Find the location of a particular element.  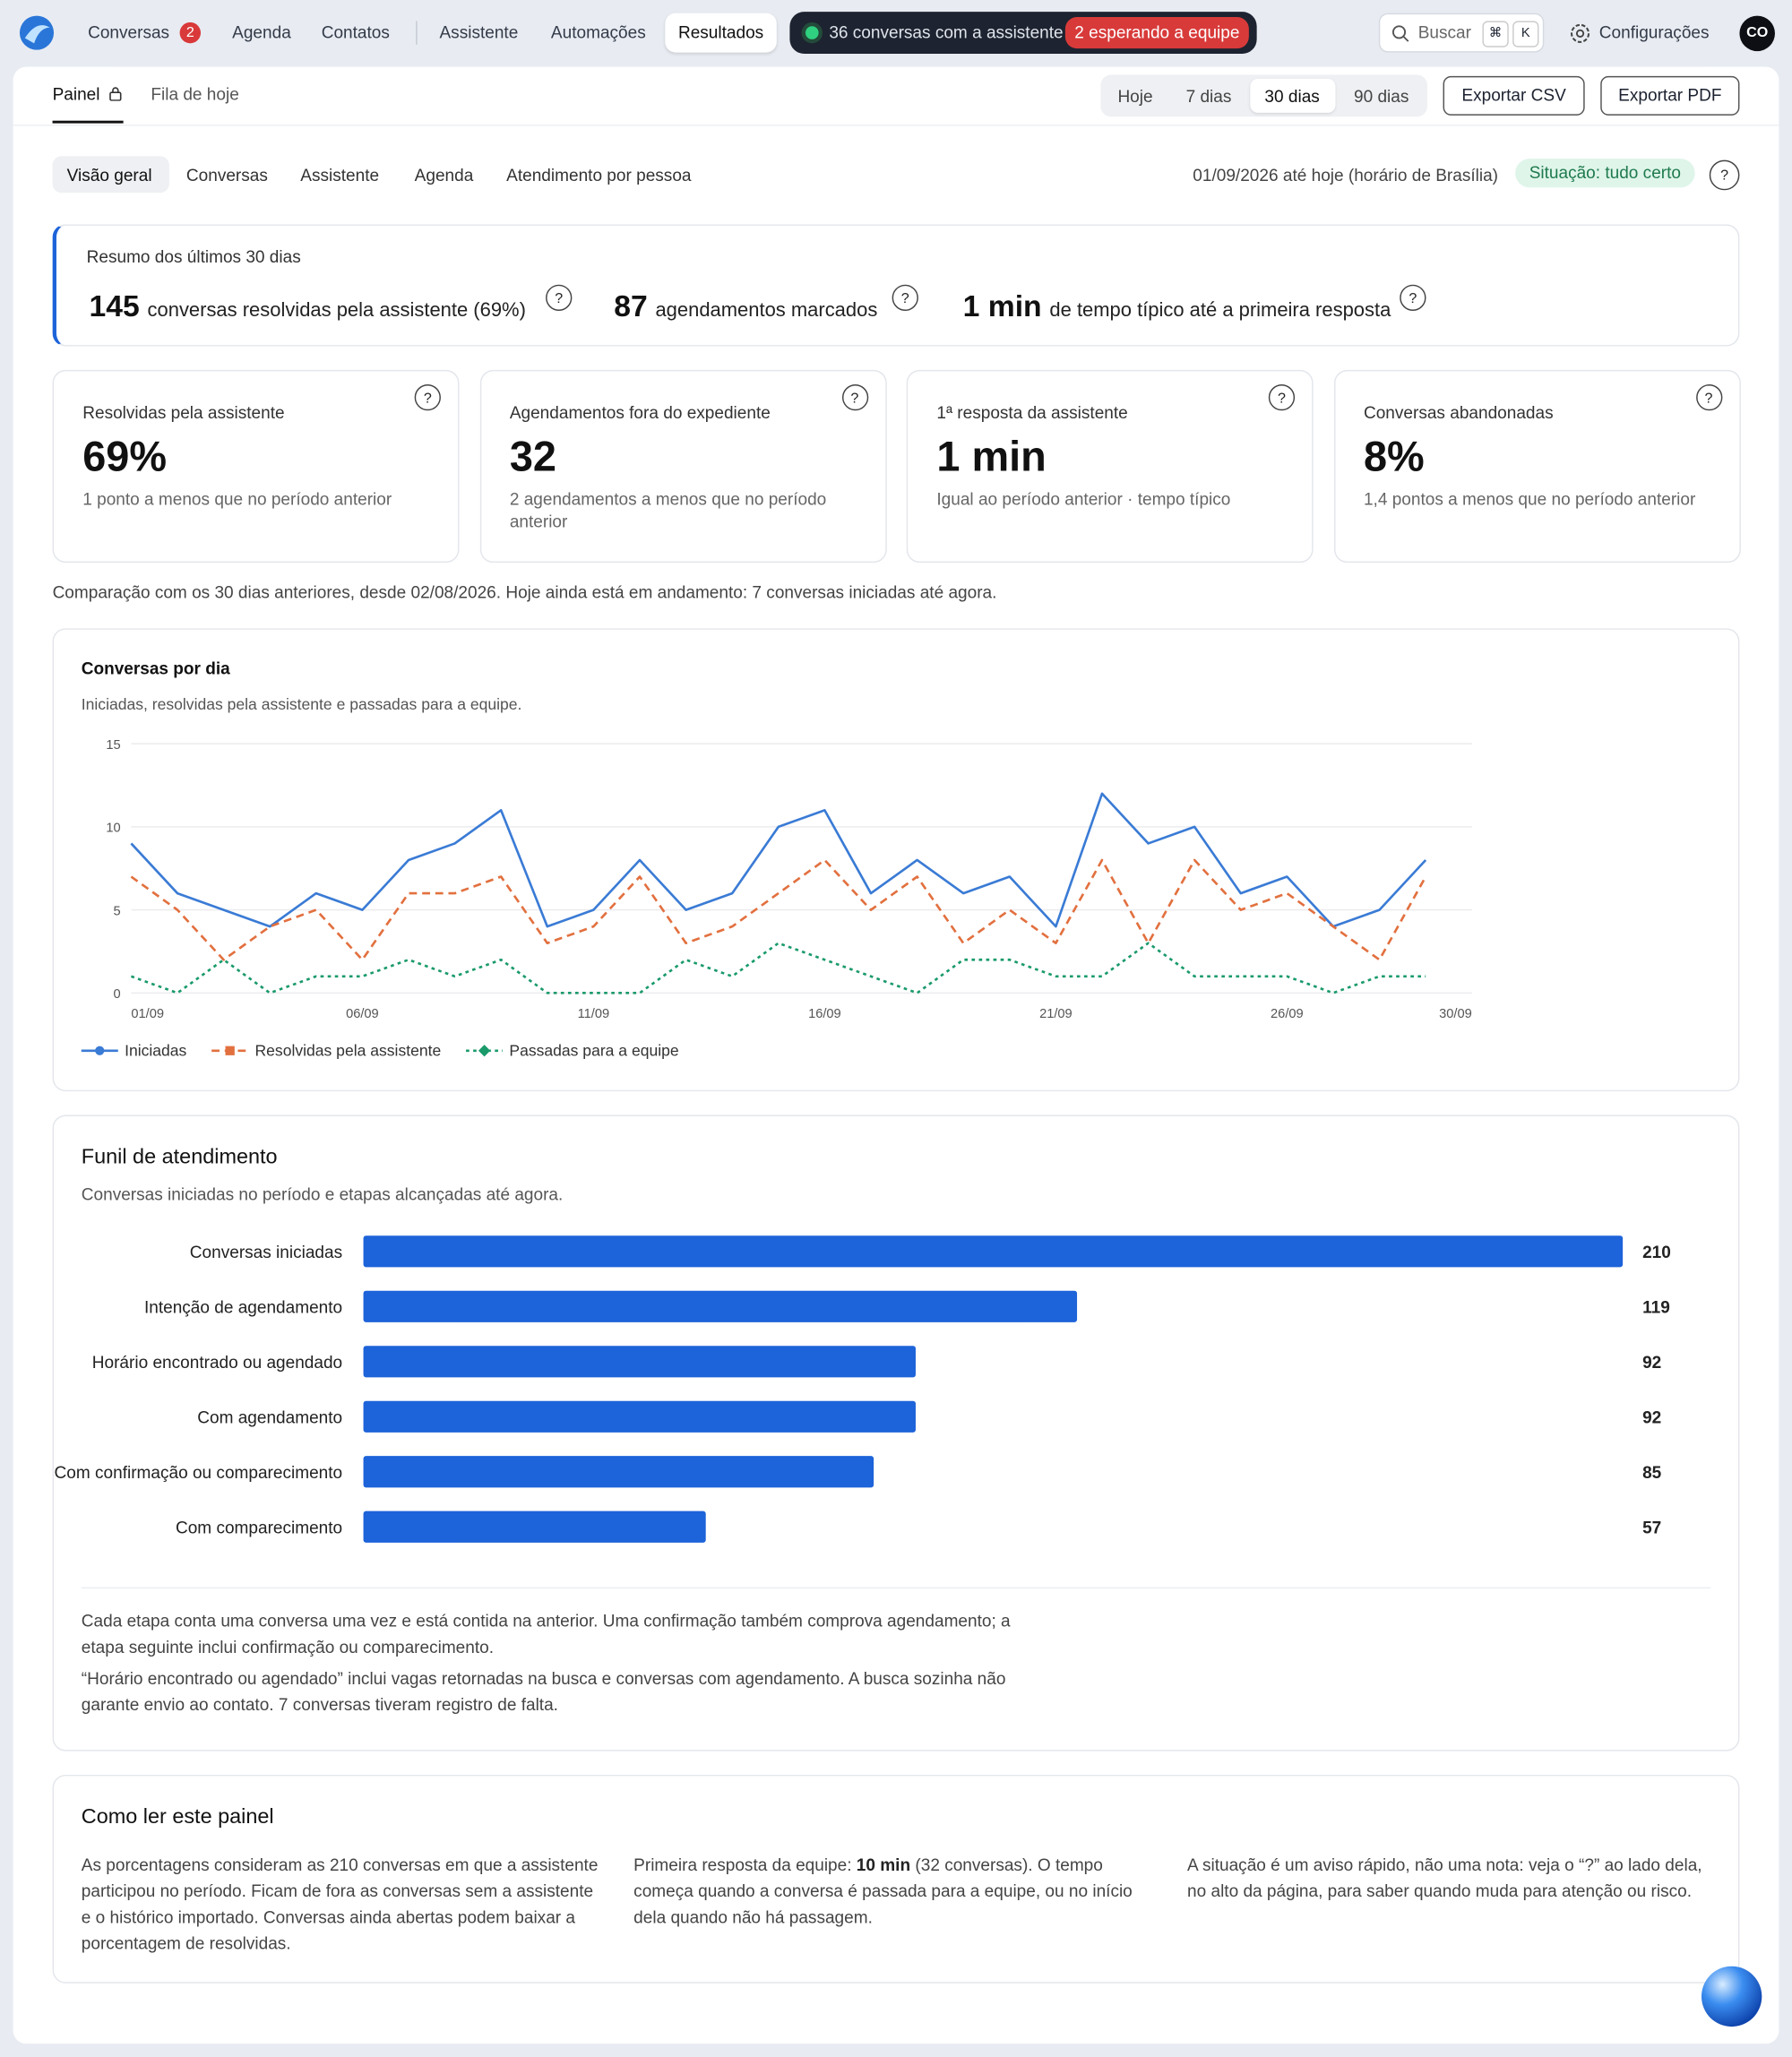

nav-badge: 2 is located at coordinates (190, 33).